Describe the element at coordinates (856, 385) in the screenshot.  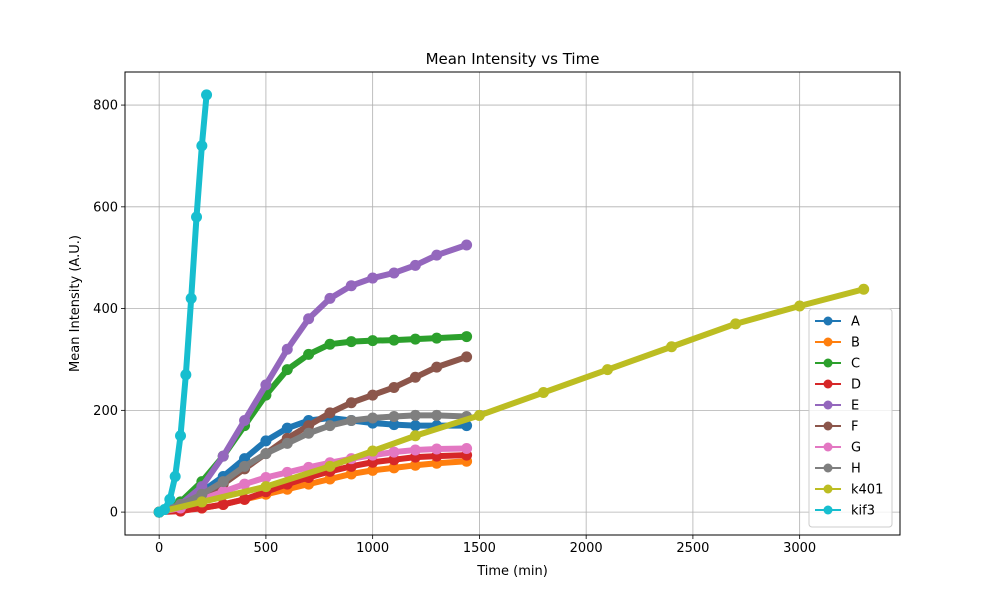
I see `legend-label: D` at that location.